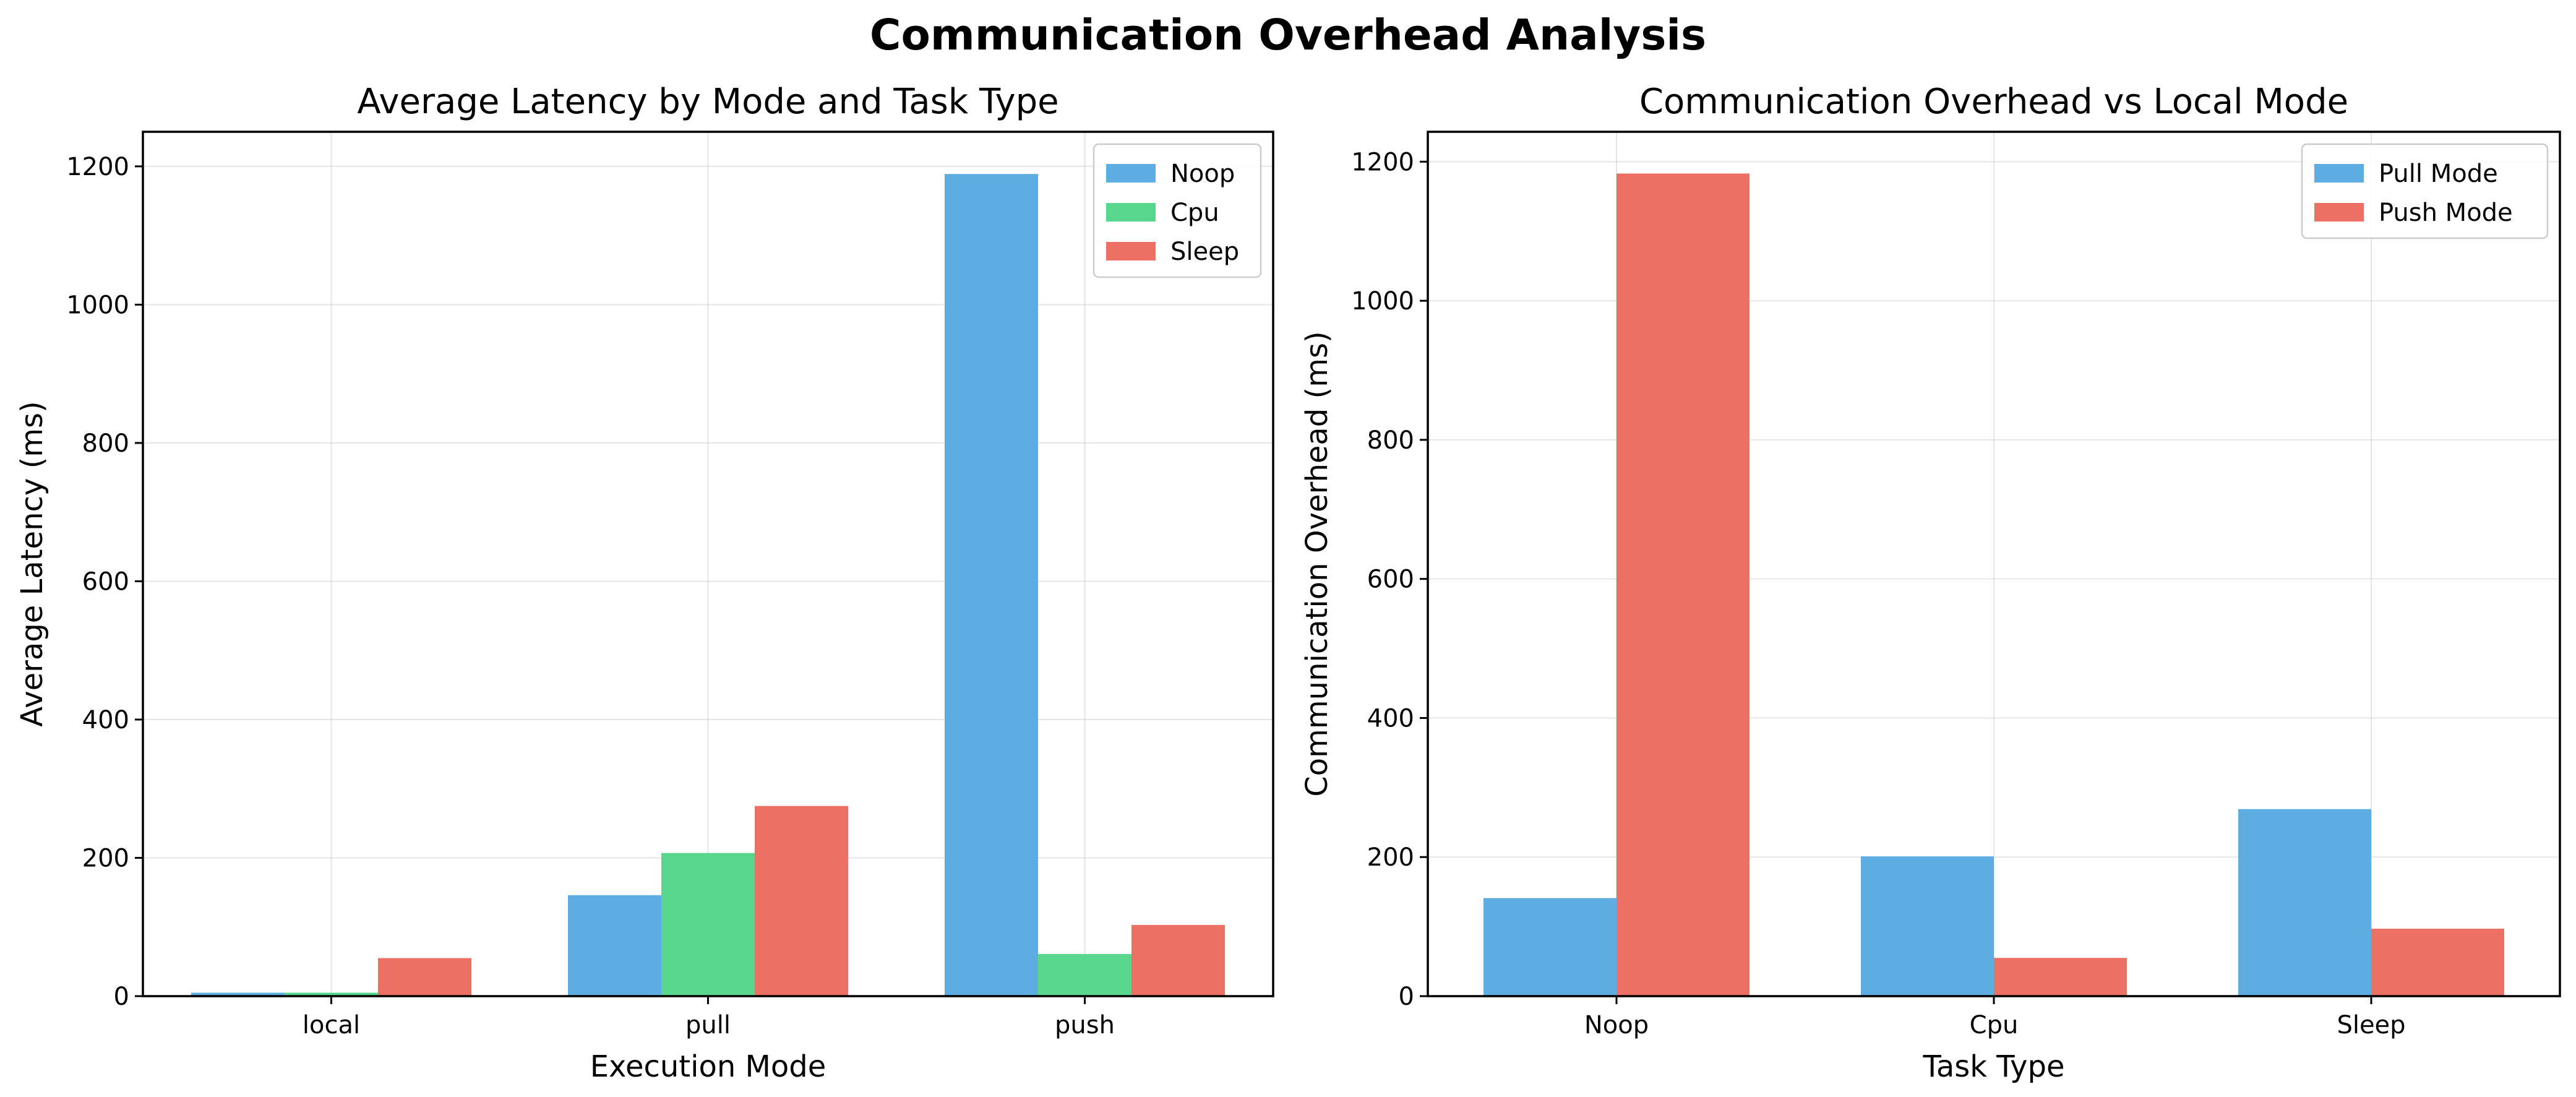 The image size is (2576, 1097). What do you see at coordinates (708, 1025) in the screenshot?
I see `x-tick-label: pull` at bounding box center [708, 1025].